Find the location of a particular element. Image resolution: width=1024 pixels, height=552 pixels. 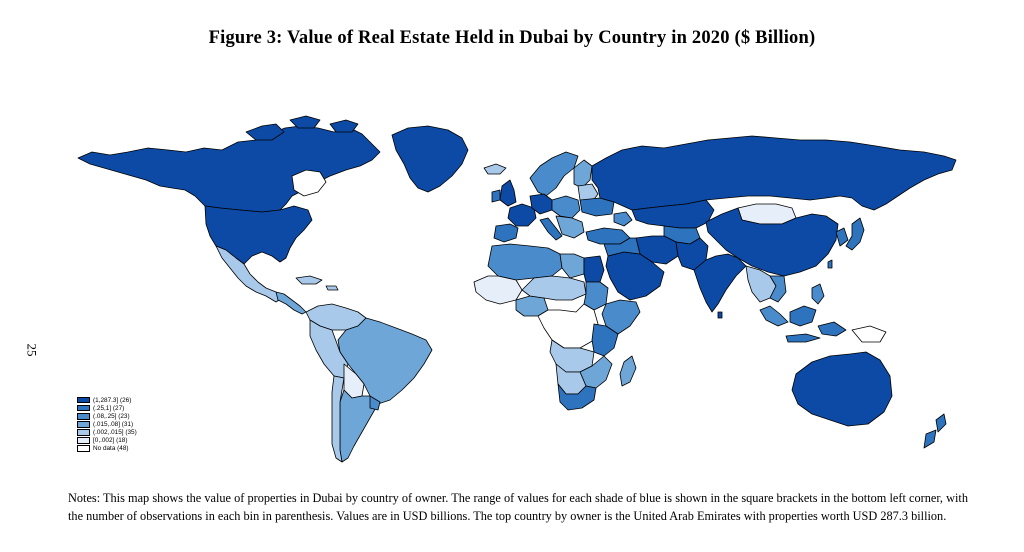

region-sahel is located at coordinates (554, 288).